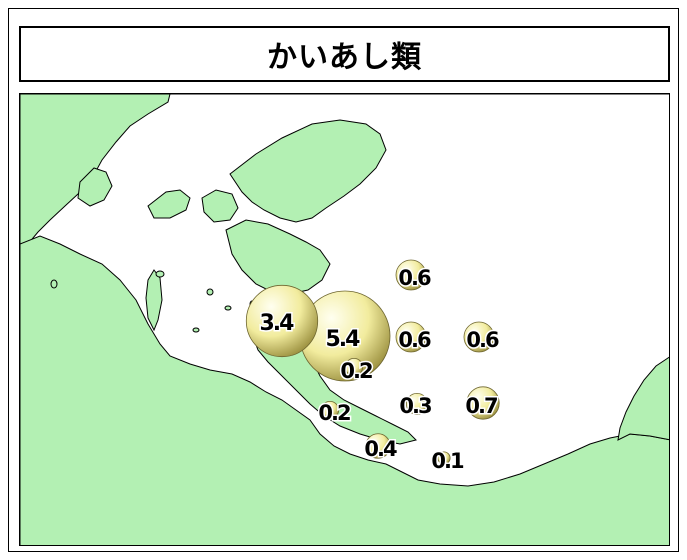 The height and width of the screenshot is (560, 687). Describe the element at coordinates (330, 410) in the screenshot. I see `bubble-s4` at that location.